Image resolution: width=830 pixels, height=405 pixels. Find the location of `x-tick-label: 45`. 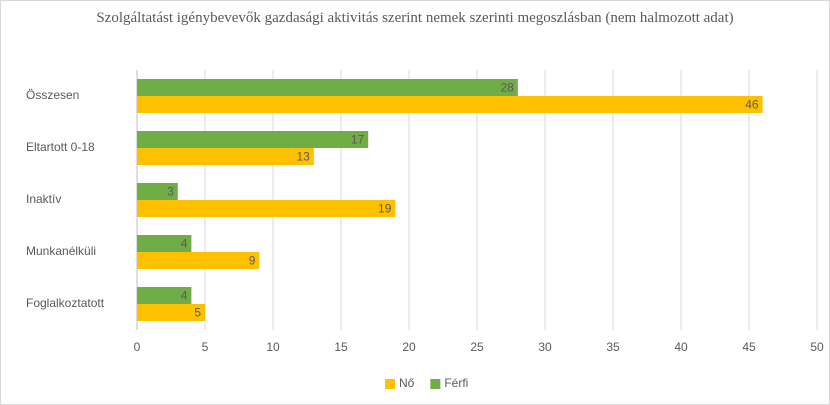

x-tick-label: 45 is located at coordinates (749, 347).